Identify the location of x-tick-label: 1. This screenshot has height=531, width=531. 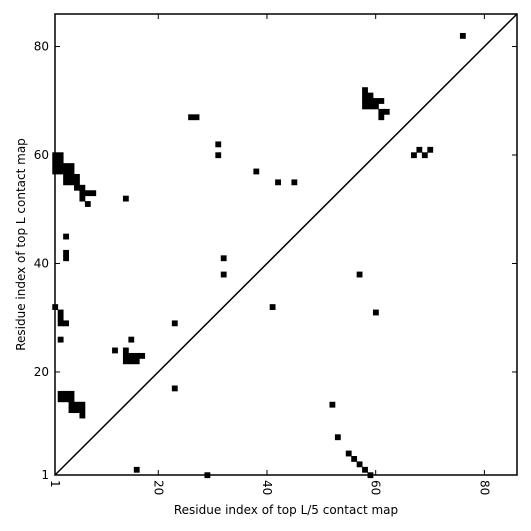
(55, 484).